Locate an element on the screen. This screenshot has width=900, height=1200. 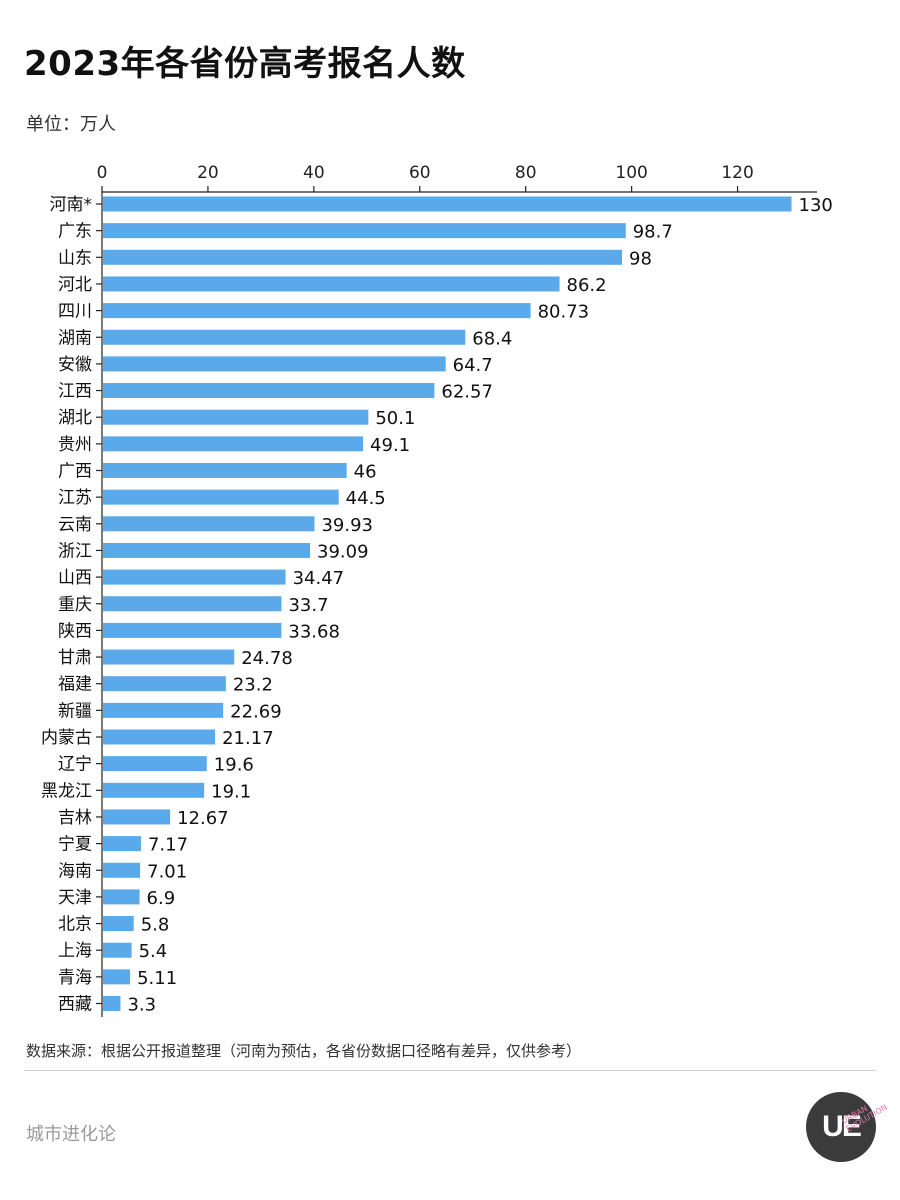
x-tick-label: 0 is located at coordinates (102, 173).